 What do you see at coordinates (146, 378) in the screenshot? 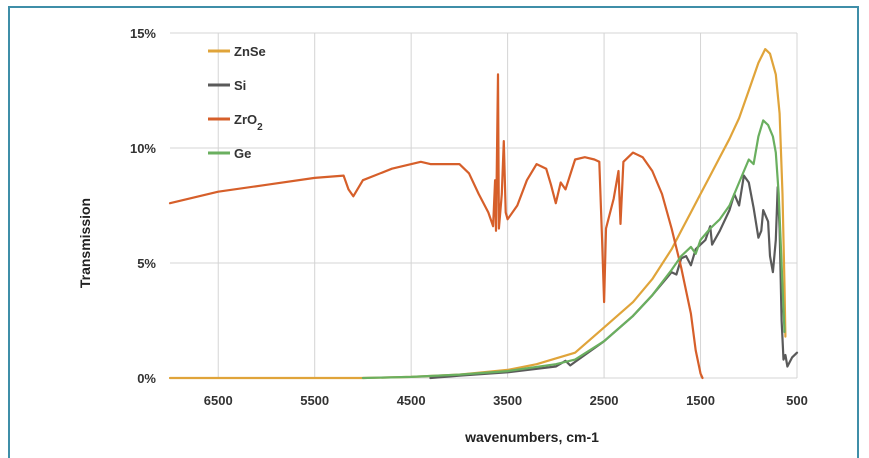
I see `y-tick-label: 0%` at bounding box center [146, 378].